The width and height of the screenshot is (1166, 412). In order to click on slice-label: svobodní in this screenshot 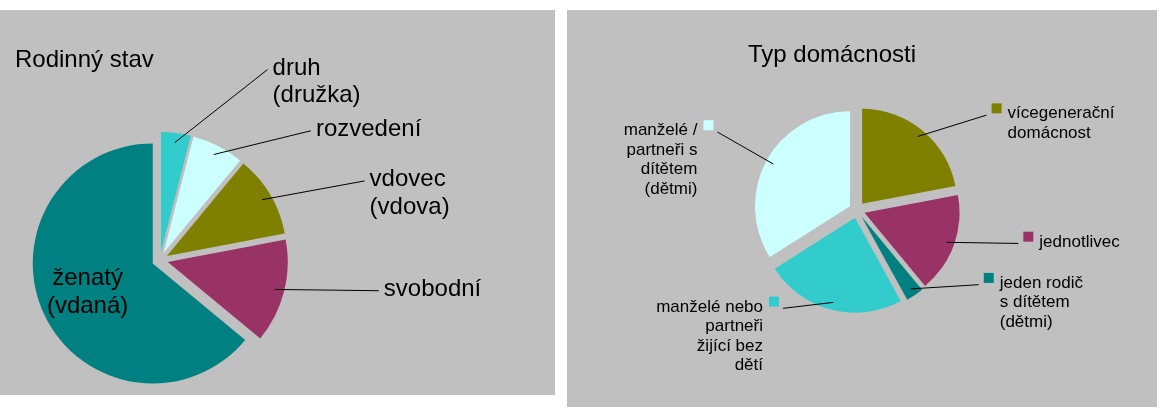, I will do `click(432, 287)`.